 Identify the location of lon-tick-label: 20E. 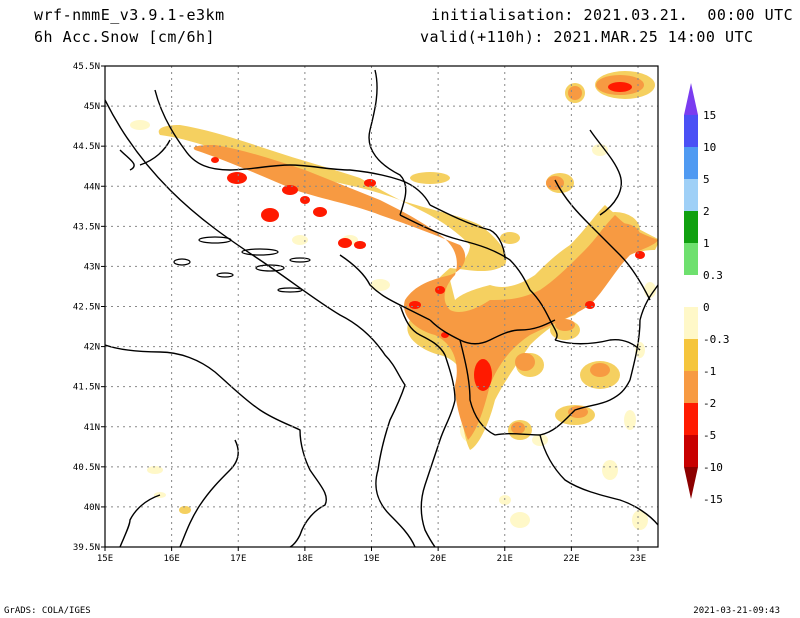
(438, 559).